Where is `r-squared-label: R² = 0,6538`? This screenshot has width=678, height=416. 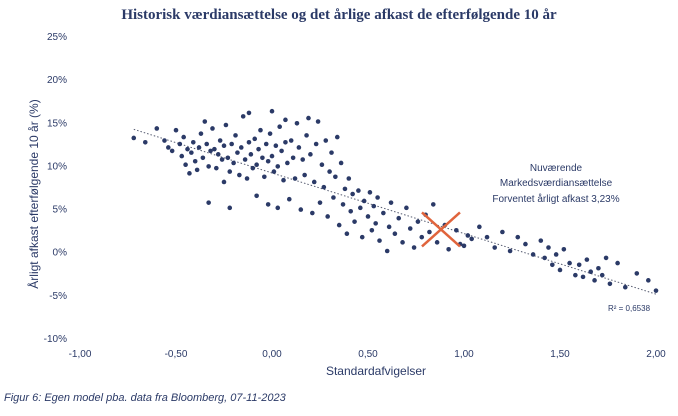 r-squared-label: R² = 0,6538 is located at coordinates (629, 308).